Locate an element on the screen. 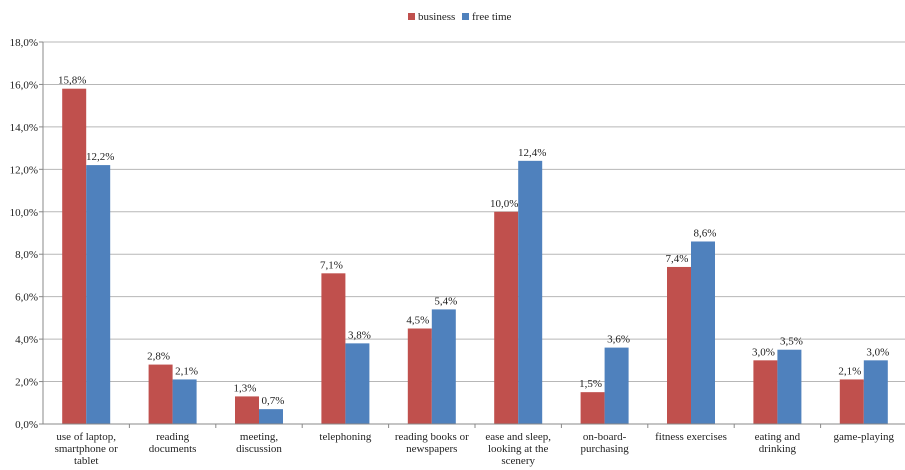 The height and width of the screenshot is (470, 905). x-category-label-line: smartphone or is located at coordinates (87, 449).